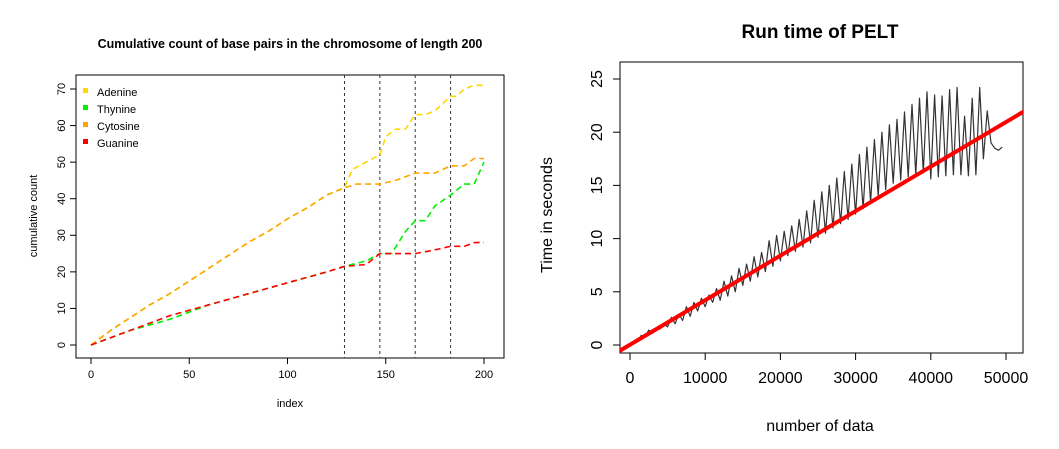 The height and width of the screenshot is (449, 1059). Describe the element at coordinates (705, 378) in the screenshot. I see `chart2-x-tick-label: 10000` at that location.